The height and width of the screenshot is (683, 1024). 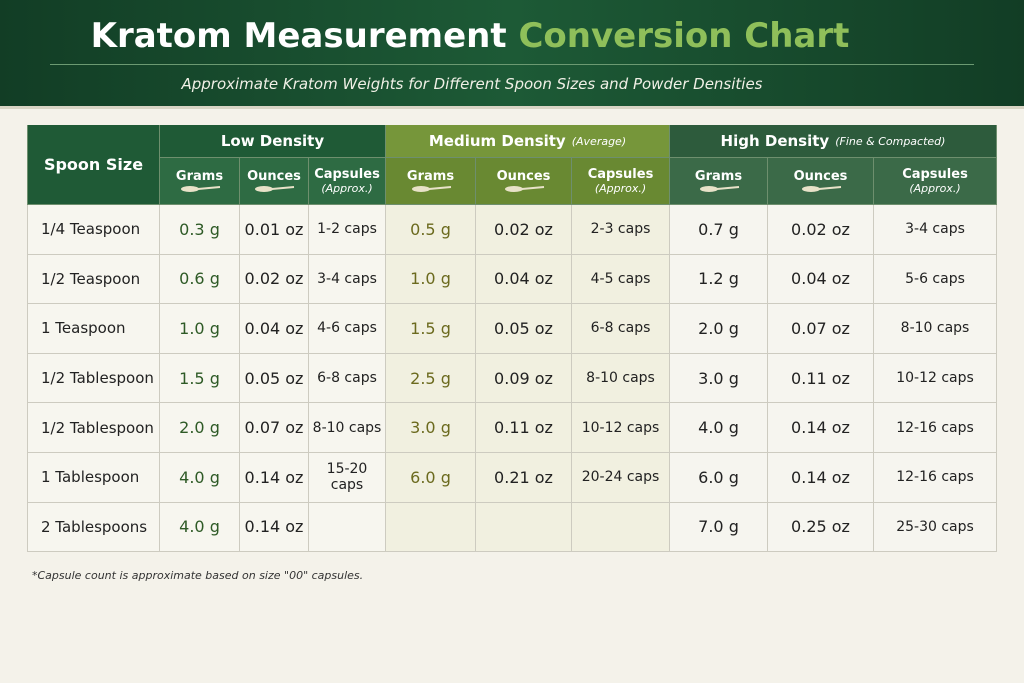 What do you see at coordinates (93, 378) in the screenshot?
I see `row-label: 1/2 Tablespoon` at bounding box center [93, 378].